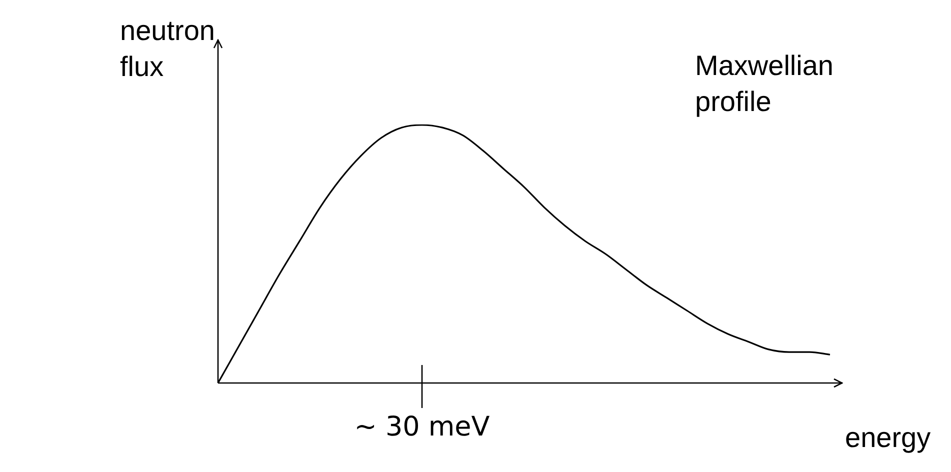 The height and width of the screenshot is (472, 951). Describe the element at coordinates (888, 438) in the screenshot. I see `x-axis-title: energy` at that location.